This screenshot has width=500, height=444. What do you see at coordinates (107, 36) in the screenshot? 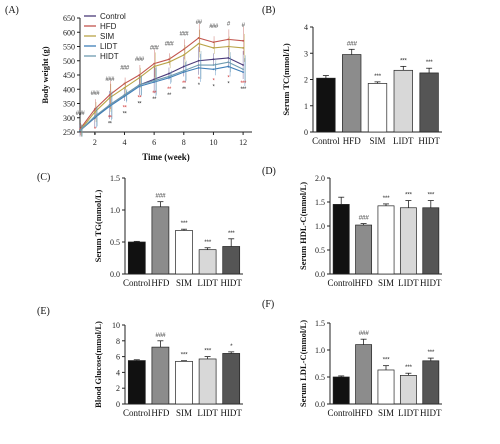
I see `legend-item: SIM` at bounding box center [107, 36].